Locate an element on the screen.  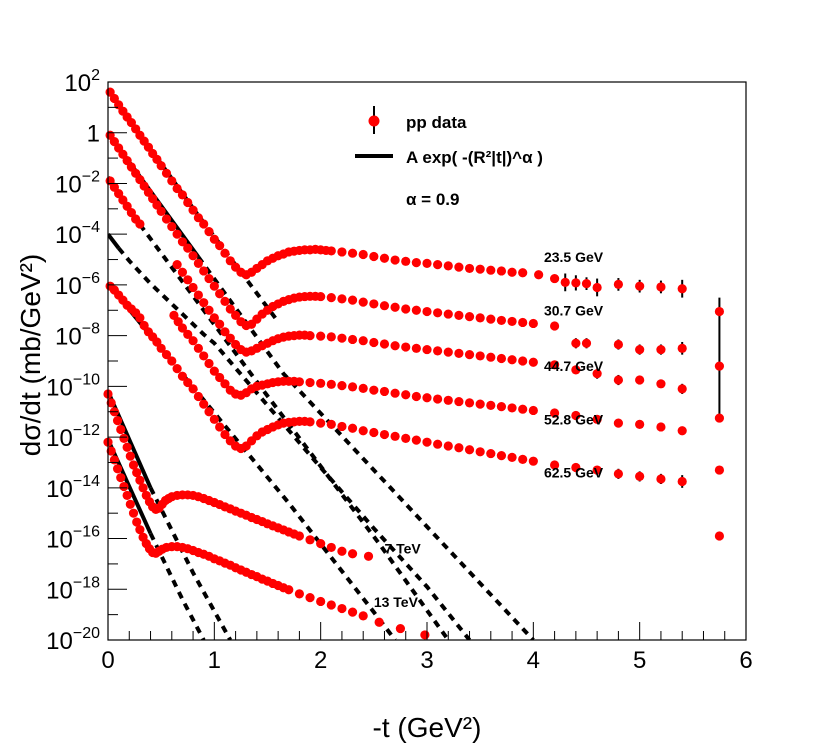
legend-data-label: pp data is located at coordinates (436, 122).